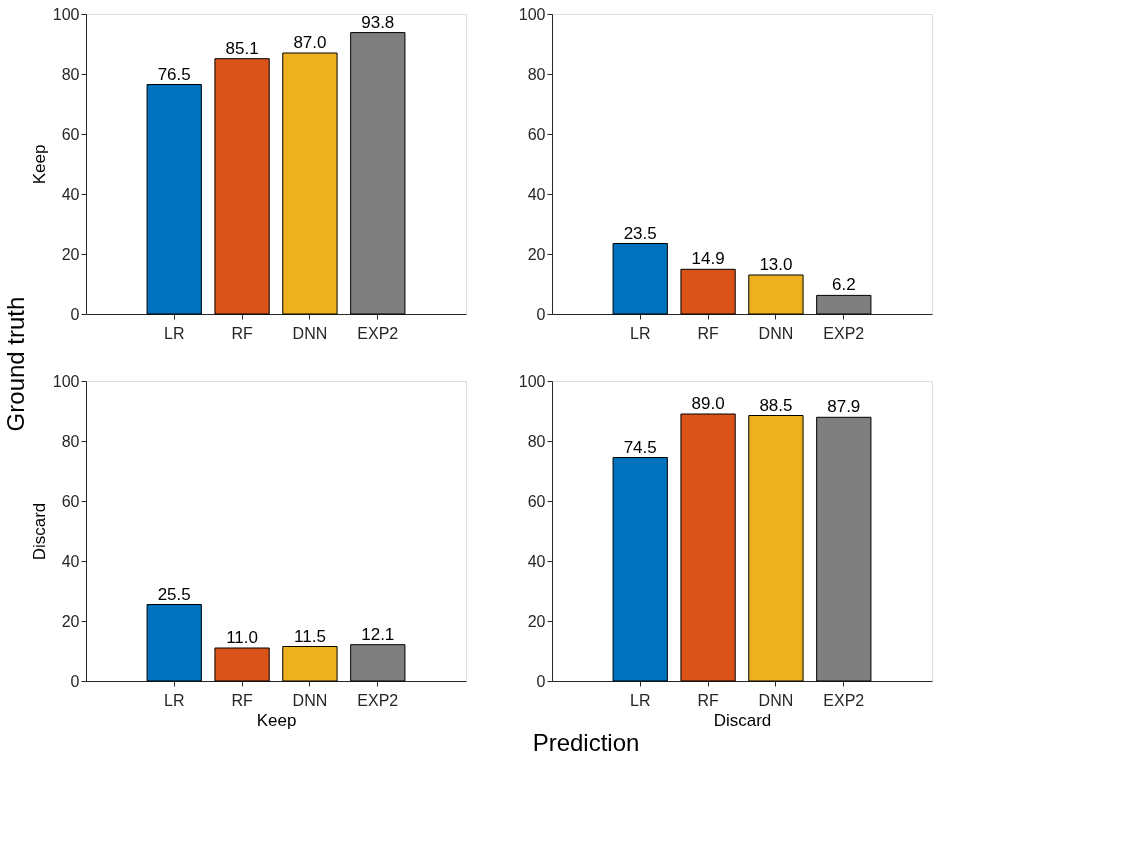 Image resolution: width=1129 pixels, height=845 pixels. Describe the element at coordinates (242, 48) in the screenshot. I see `data-label: 85.1` at that location.